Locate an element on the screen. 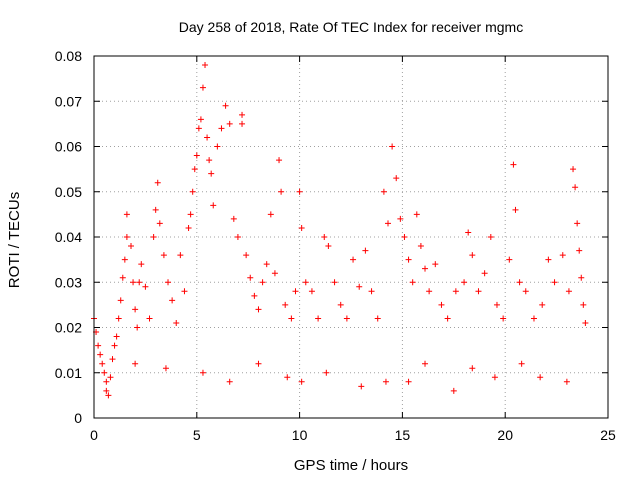 The width and height of the screenshot is (640, 480). x-tick-label: 5 is located at coordinates (197, 435).